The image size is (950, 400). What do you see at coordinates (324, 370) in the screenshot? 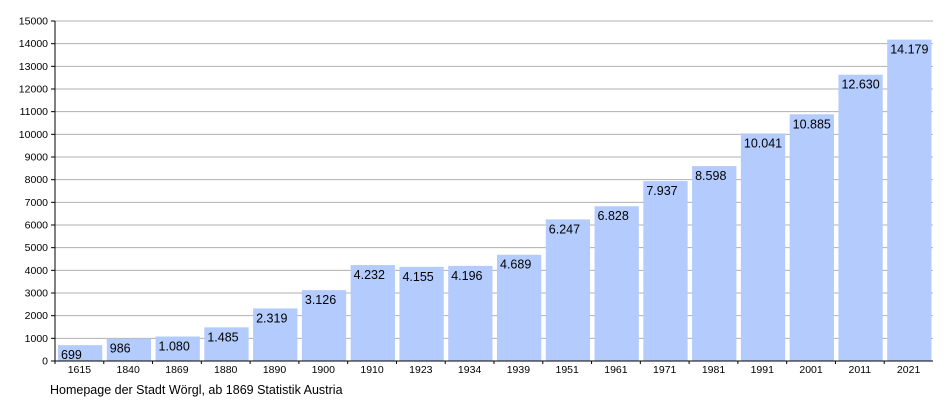
I see `x-tick-label: 1900` at bounding box center [324, 370].